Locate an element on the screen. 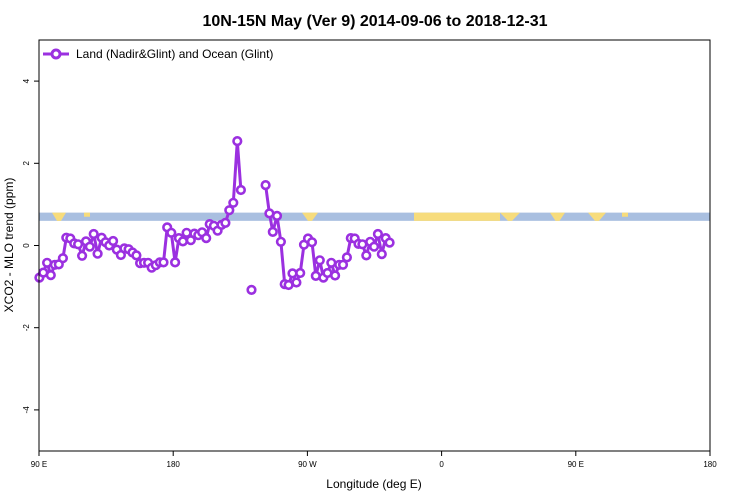 This screenshot has height=500, width=750. y-tick-label: 4 is located at coordinates (26, 80).